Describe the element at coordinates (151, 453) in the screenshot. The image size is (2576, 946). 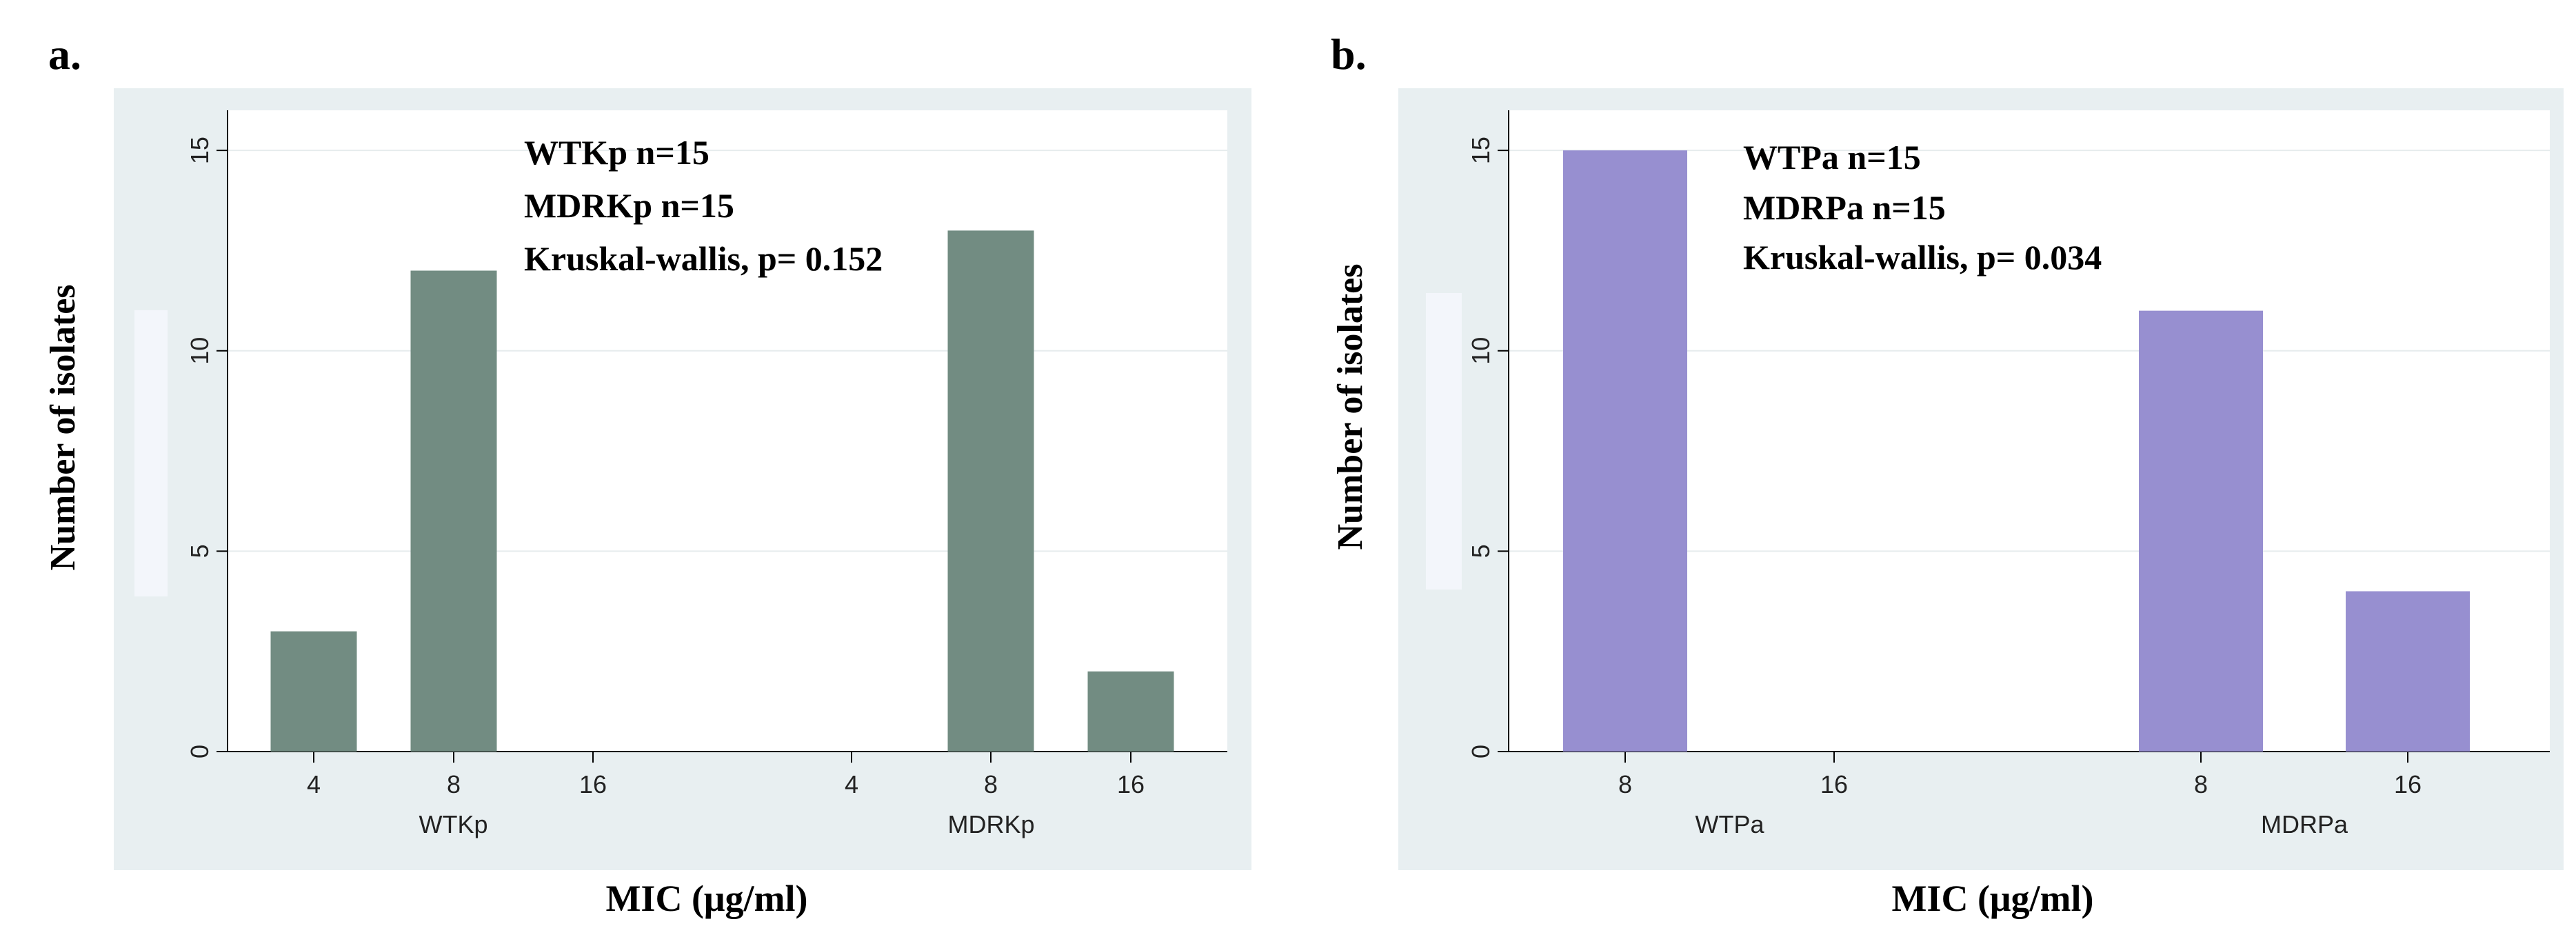
I see `panel-a-ylabel-band` at that location.